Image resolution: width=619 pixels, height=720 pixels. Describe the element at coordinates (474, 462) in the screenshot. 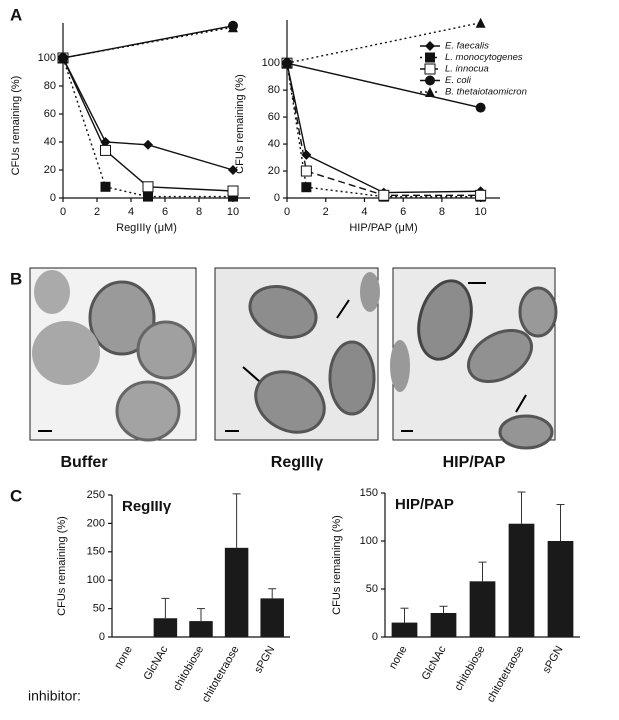

I see `micrograph-caption: HIP/PAP` at that location.